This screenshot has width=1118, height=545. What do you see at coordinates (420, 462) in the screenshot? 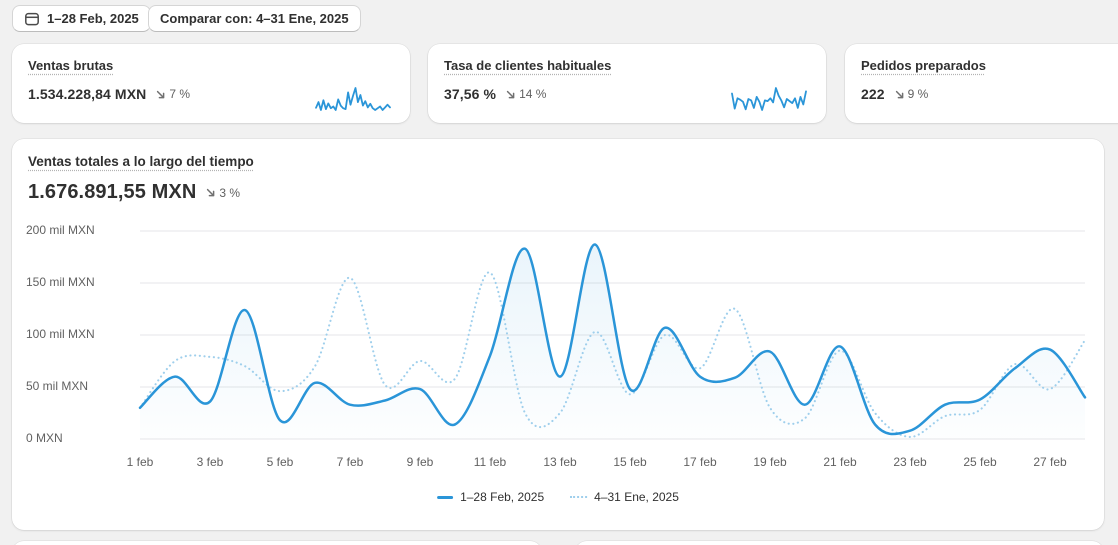
I see `x-axis-label: 9 feb` at bounding box center [420, 462].